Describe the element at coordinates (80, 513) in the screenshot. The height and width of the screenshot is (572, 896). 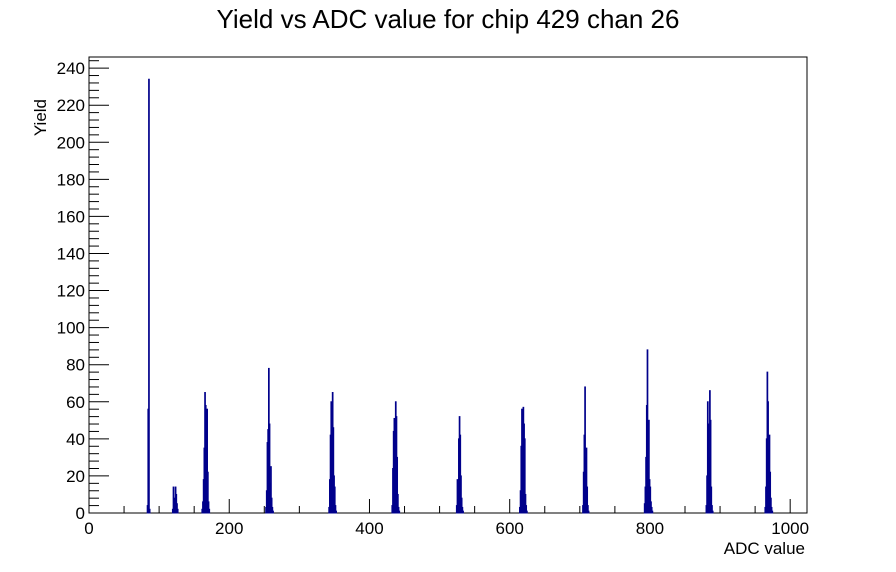
I see `y-tick-label: 0` at that location.